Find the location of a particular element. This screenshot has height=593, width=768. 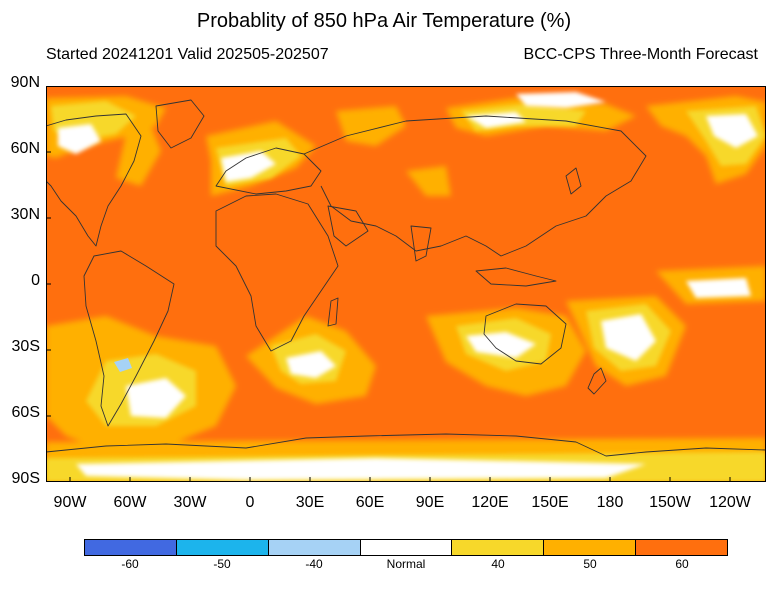

lon-label-0: 0 is located at coordinates (250, 502).